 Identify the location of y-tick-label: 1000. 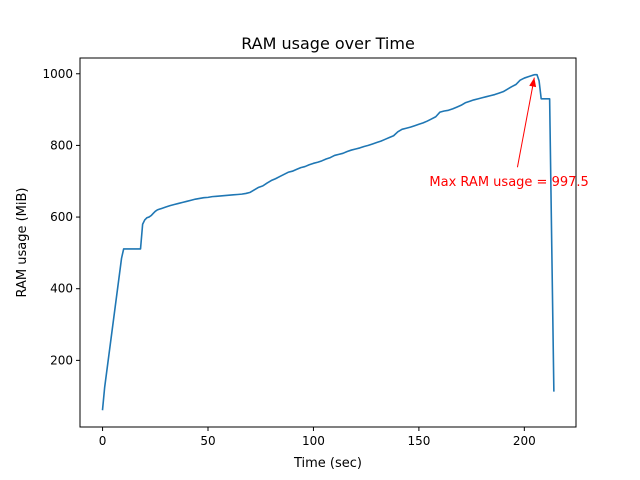
(57, 74).